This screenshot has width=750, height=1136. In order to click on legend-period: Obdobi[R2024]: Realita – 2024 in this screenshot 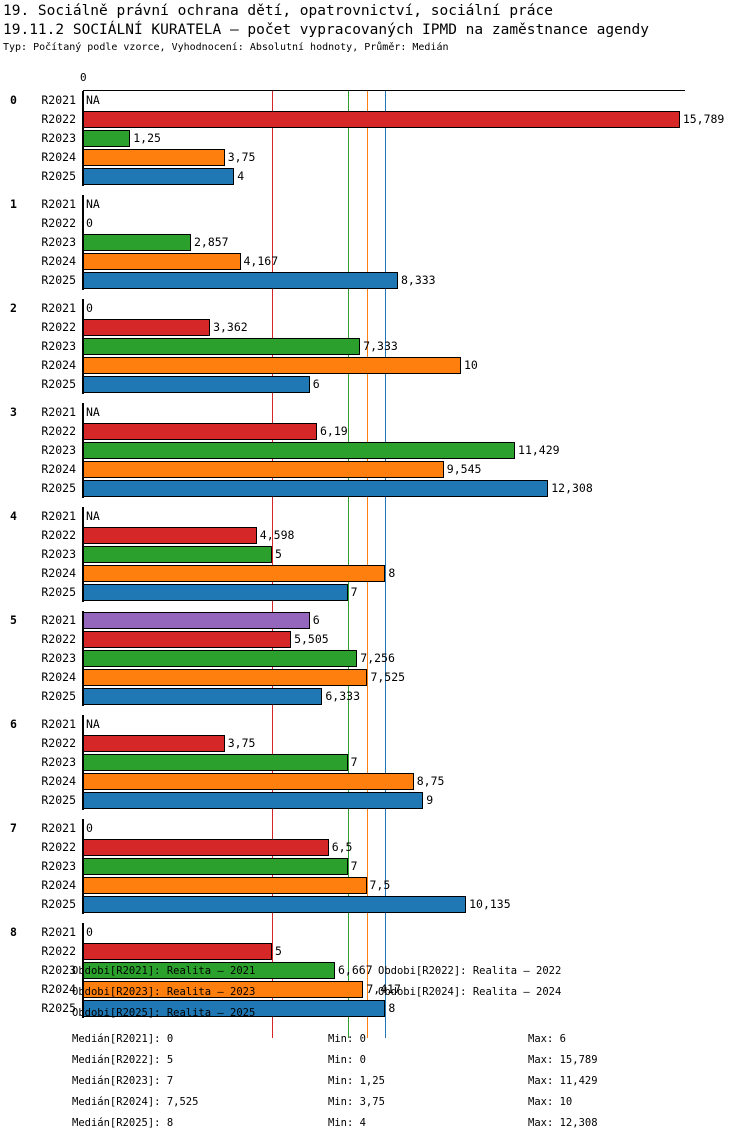, I will do `click(470, 992)`.